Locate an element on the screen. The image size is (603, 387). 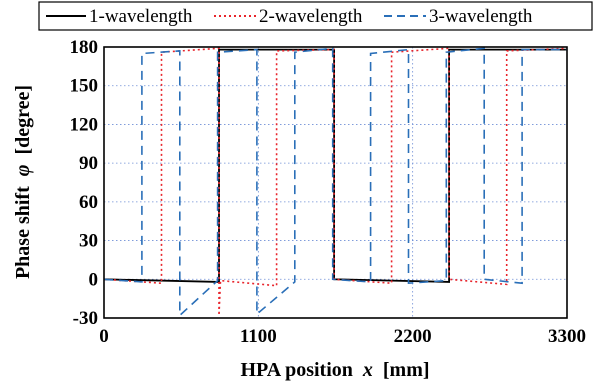
legend-label-2-wavelength: 2-wavelength is located at coordinates (311, 16).